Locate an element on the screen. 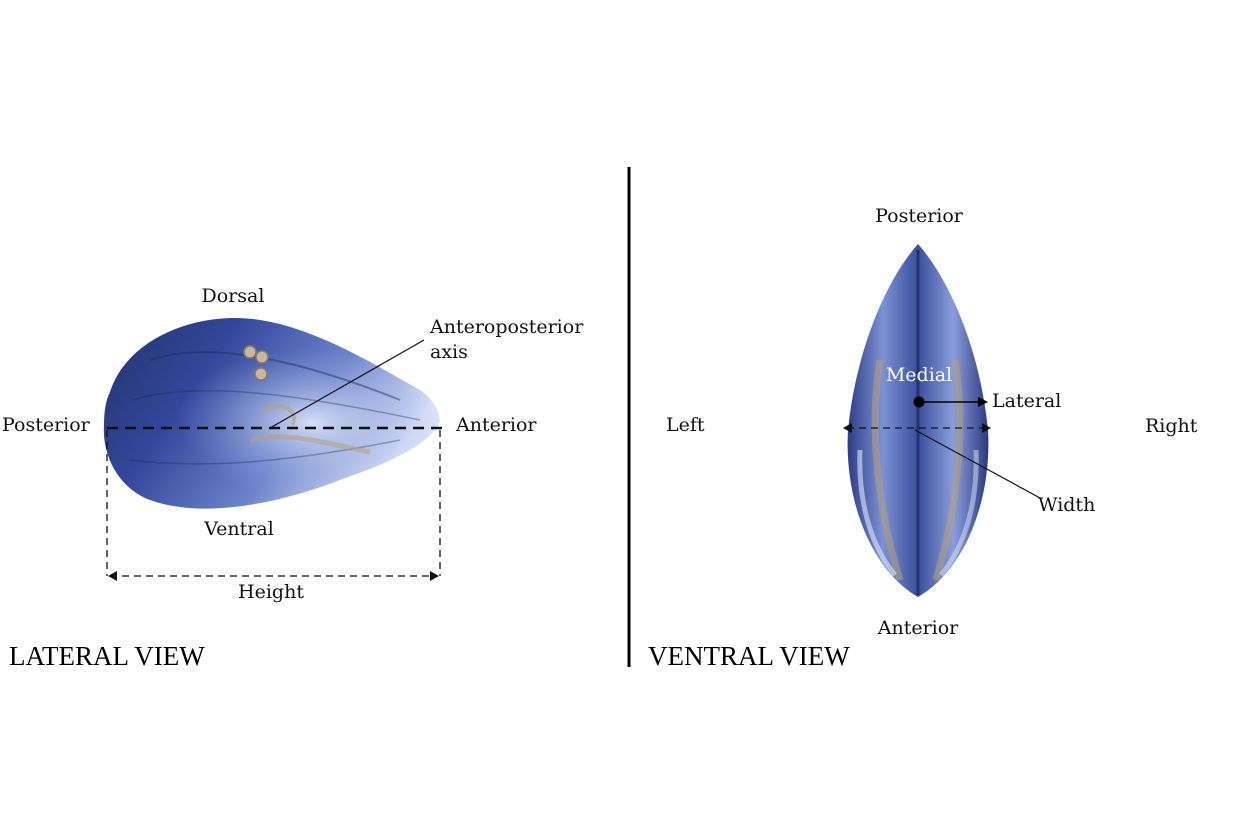 This screenshot has height=833, width=1249. left-label: Left is located at coordinates (685, 425).